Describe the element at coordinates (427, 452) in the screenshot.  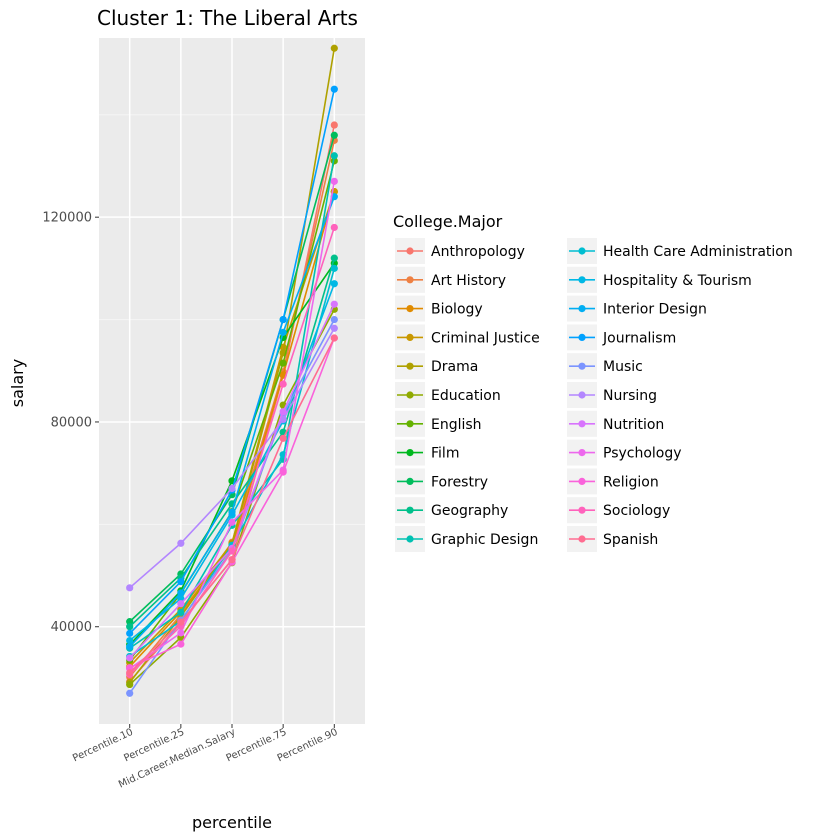
I see `legend-item: Film` at that location.